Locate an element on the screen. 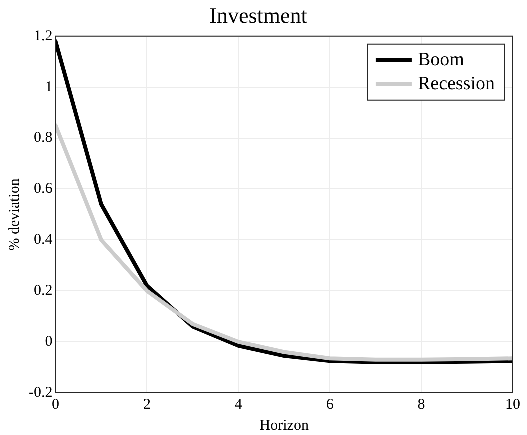  y-axis-title: % deviation is located at coordinates (14, 214).